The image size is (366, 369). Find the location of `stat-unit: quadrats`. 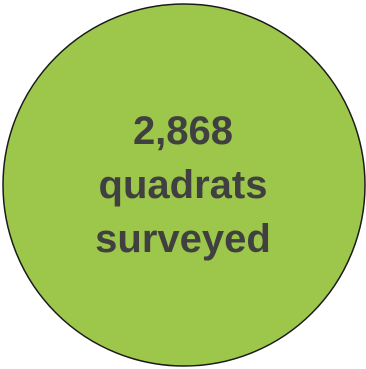

stat-unit: quadrats is located at coordinates (183, 184).